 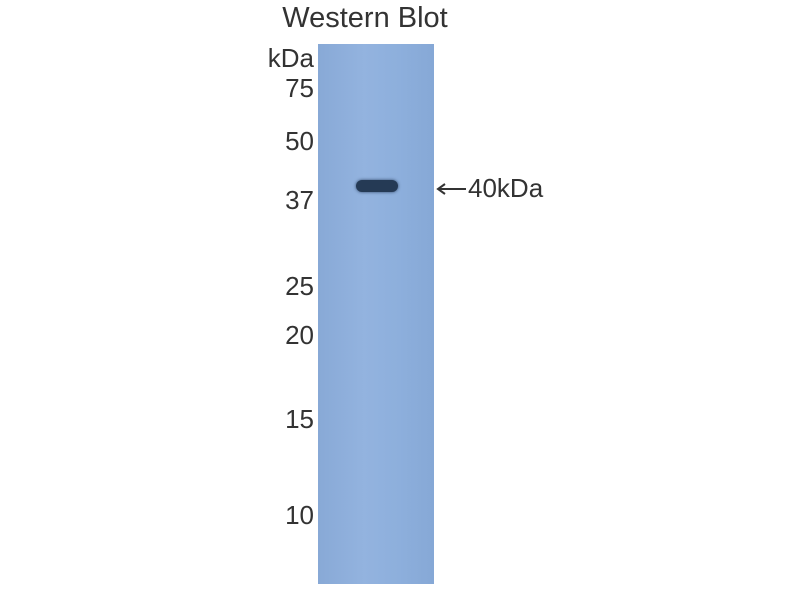 I want to click on protein-band, so click(x=377, y=186).